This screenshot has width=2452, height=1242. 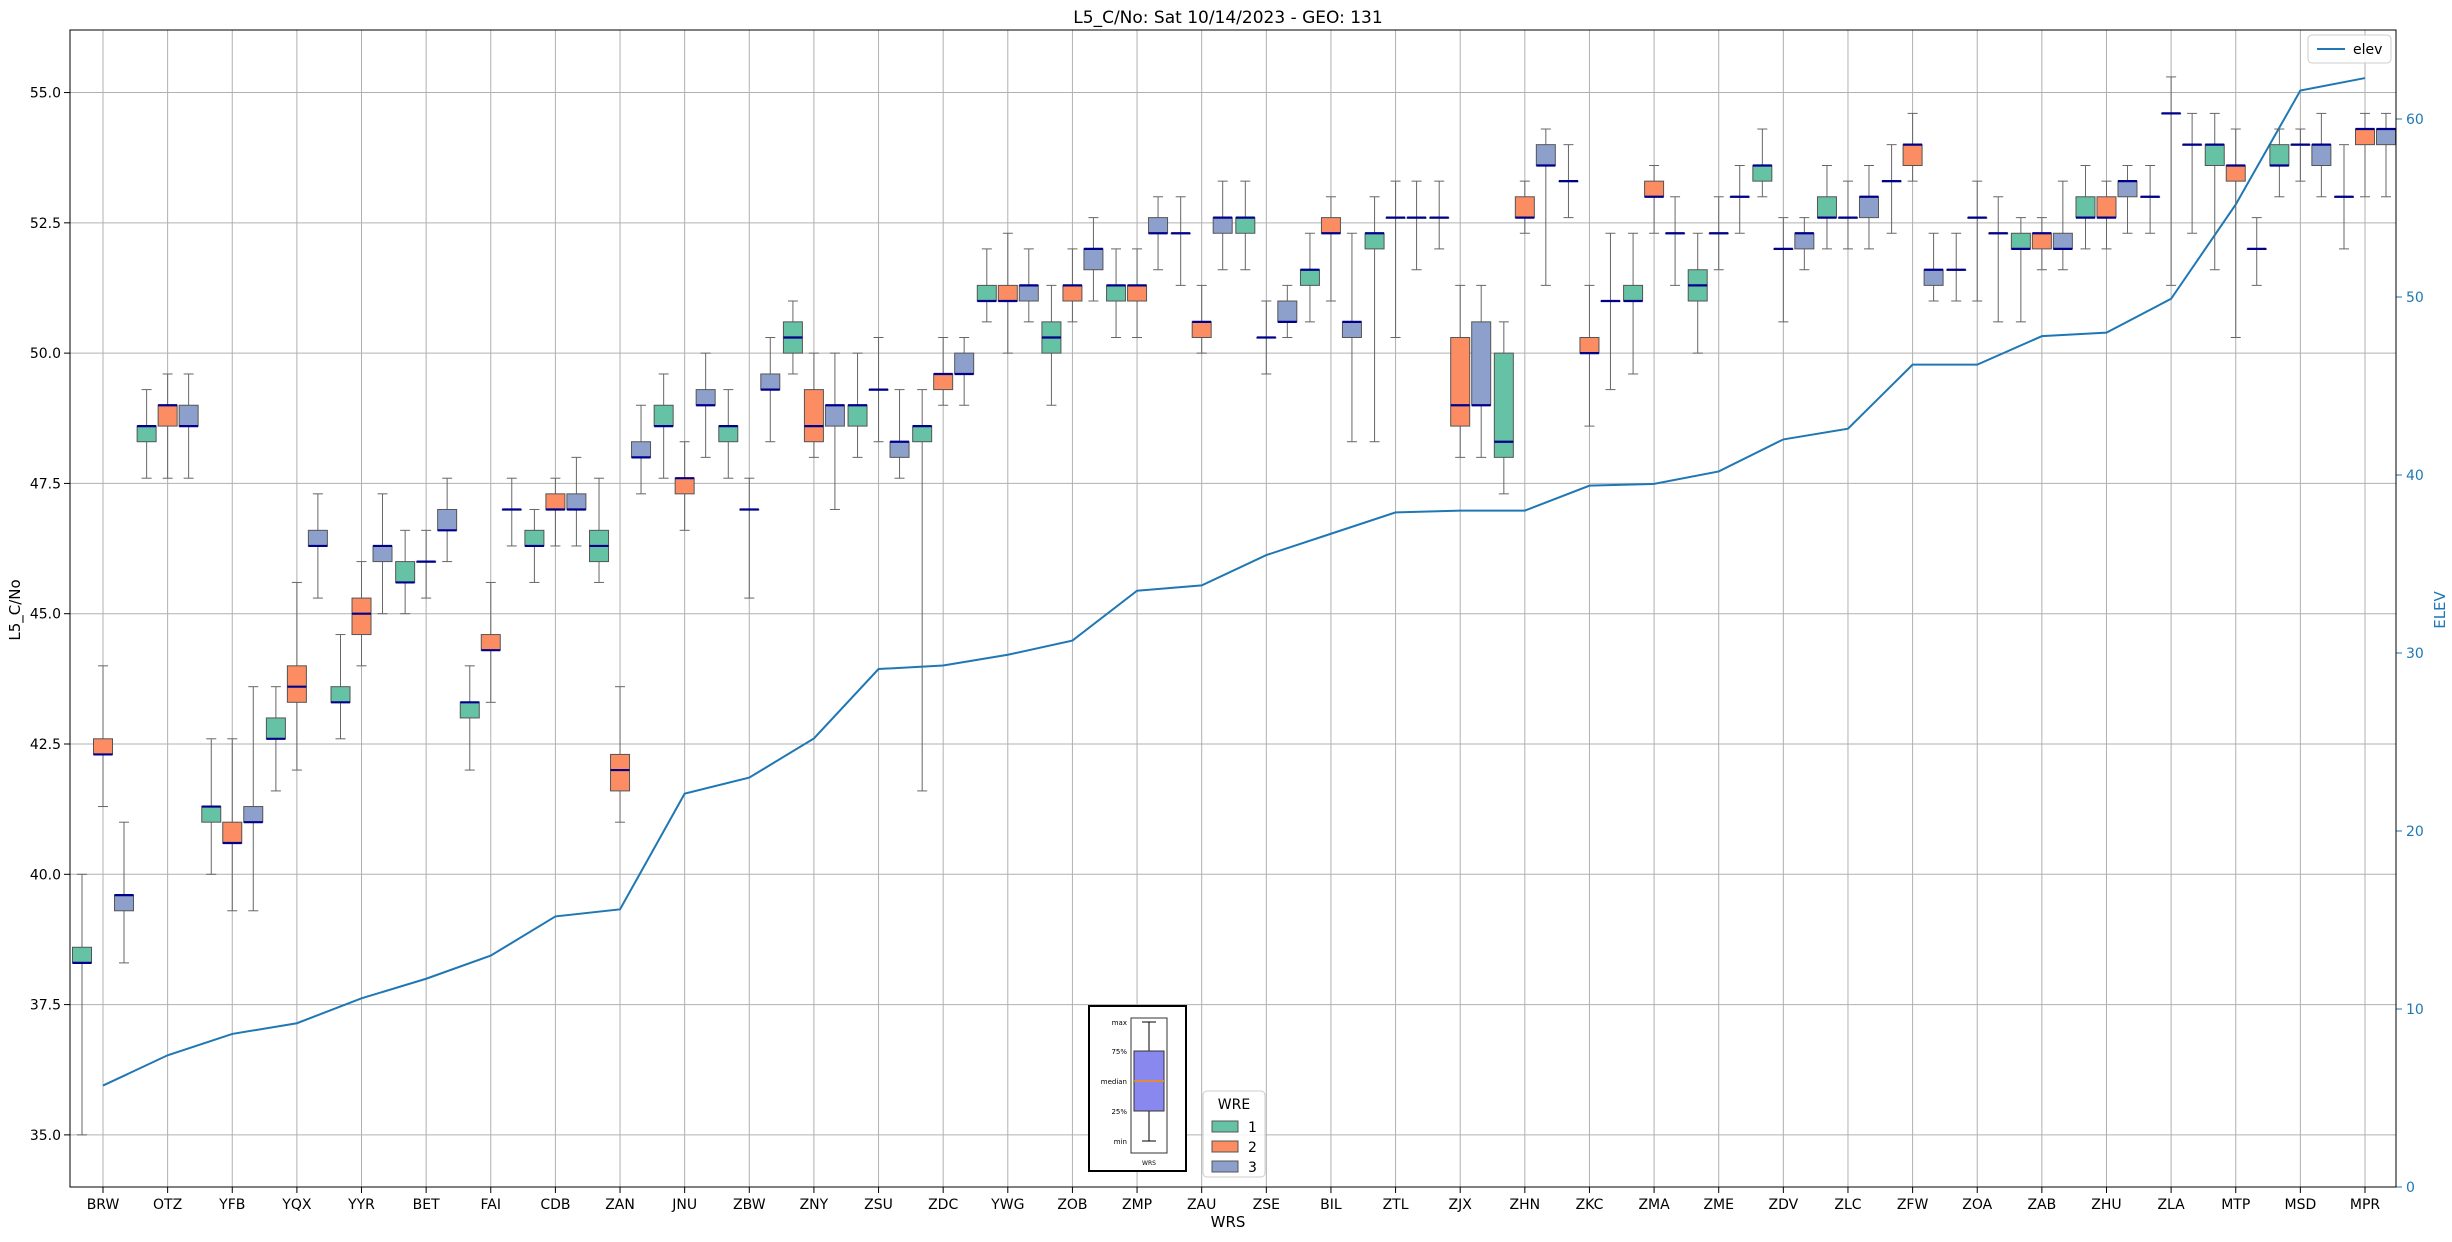 I want to click on box-yyr-wre2, so click(x=361, y=614).